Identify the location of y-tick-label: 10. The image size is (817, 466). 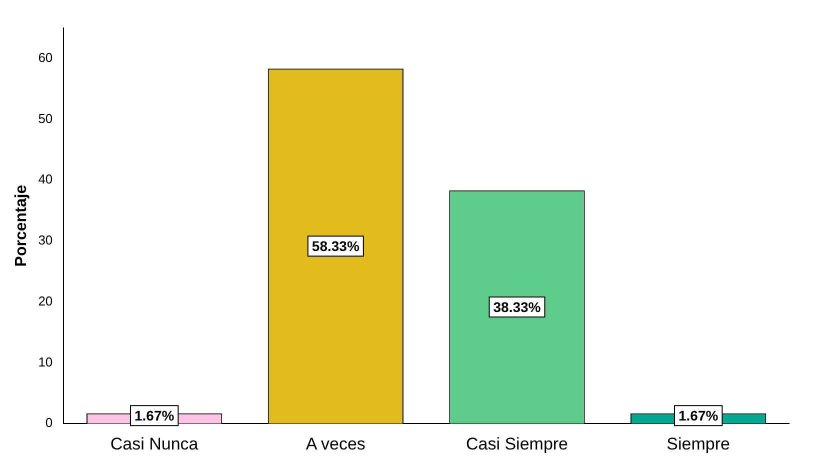
(45, 362).